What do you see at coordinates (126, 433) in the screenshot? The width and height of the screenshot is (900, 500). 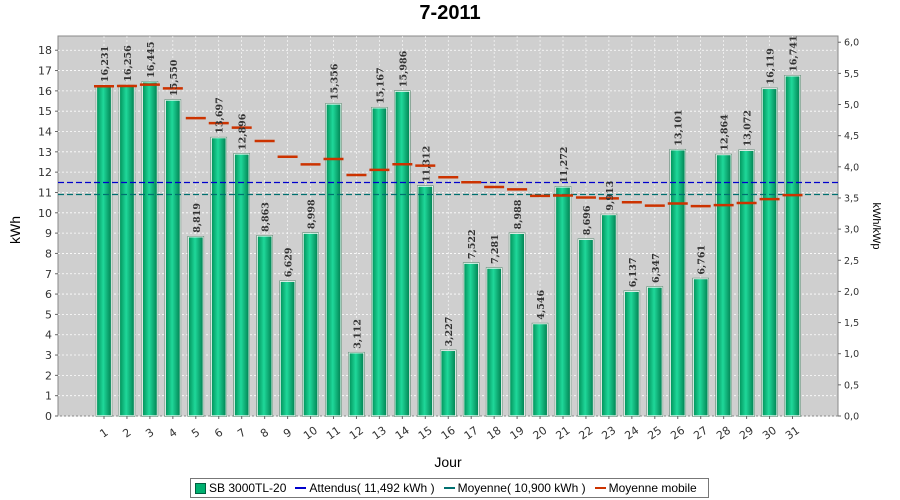 I see `x-tick-label: 2` at bounding box center [126, 433].